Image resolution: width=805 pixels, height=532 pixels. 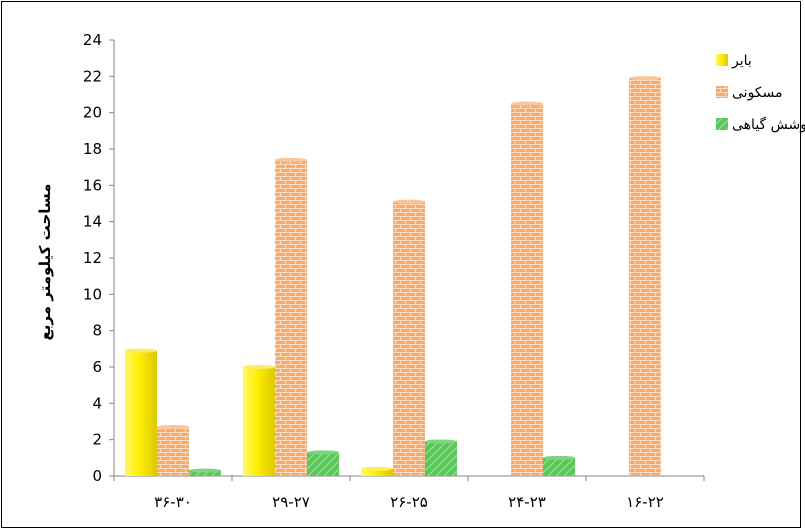 I want to click on y-tick-label: 2, so click(x=97, y=440).